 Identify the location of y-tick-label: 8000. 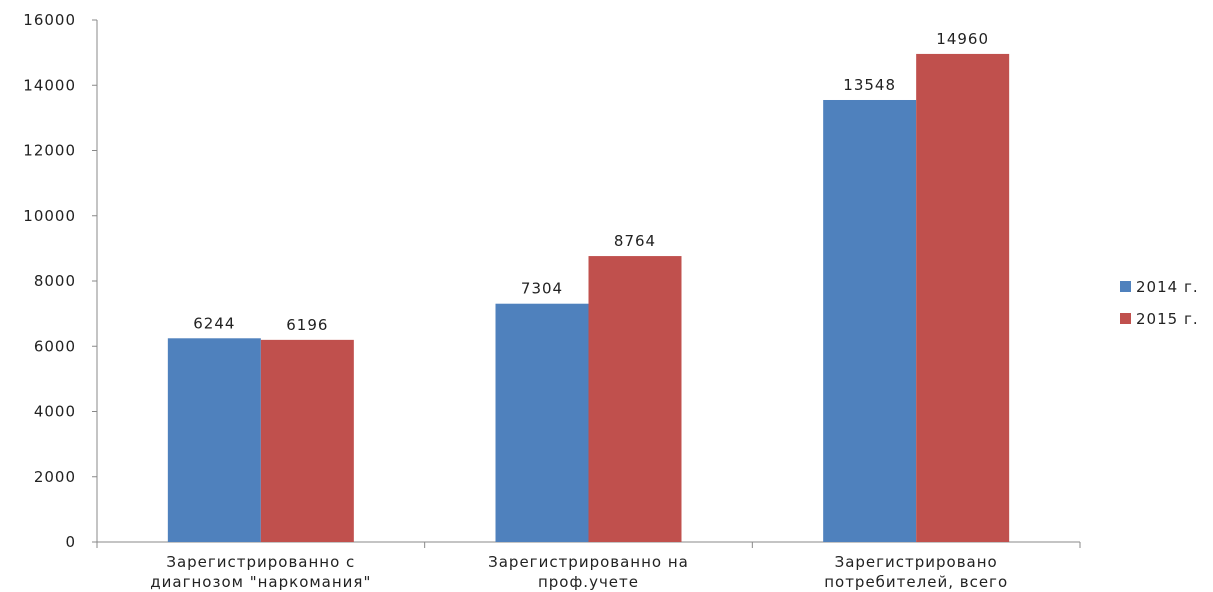
(55, 281).